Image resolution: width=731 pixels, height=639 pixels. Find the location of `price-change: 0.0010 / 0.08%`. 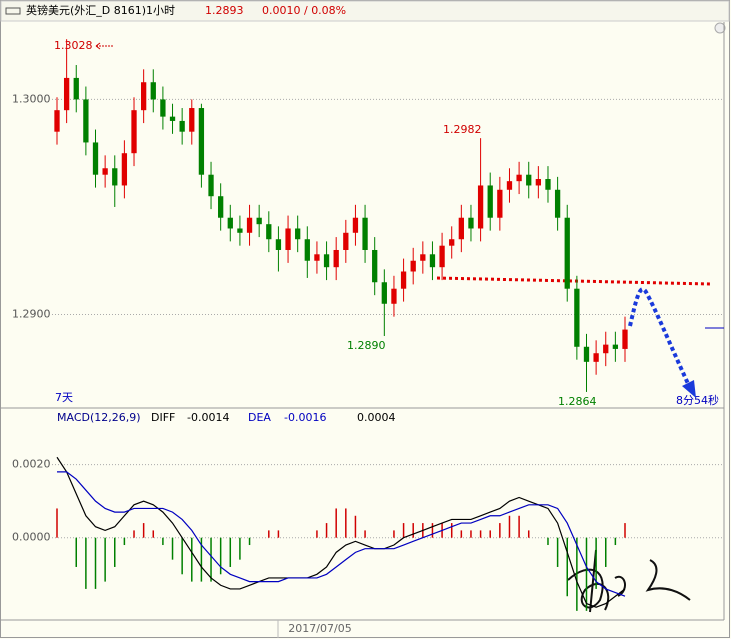

price-change: 0.0010 / 0.08% is located at coordinates (304, 10).